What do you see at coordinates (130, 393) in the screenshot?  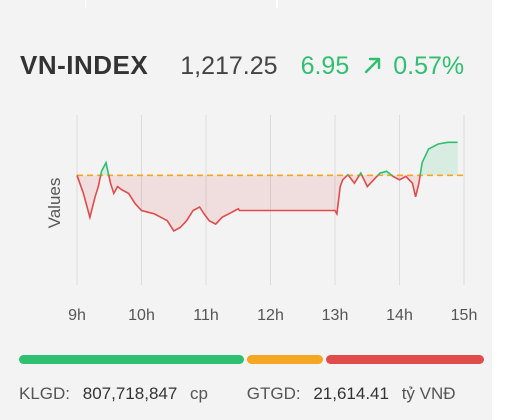 I see `klgd-value: 807,718,847` at bounding box center [130, 393].